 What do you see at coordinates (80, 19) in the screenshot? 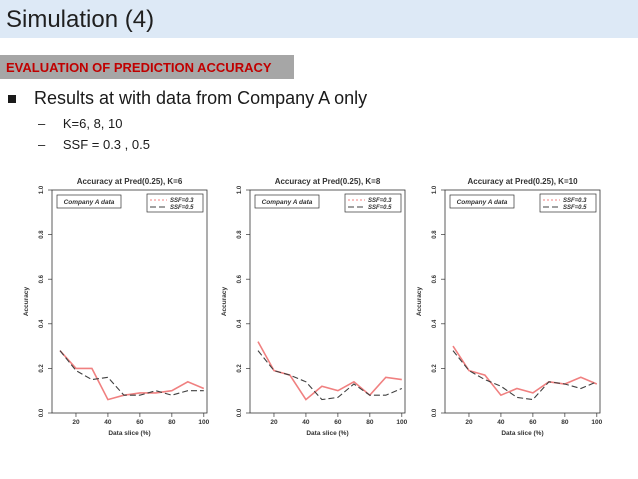
I see `slide-title: Simulation (4)` at bounding box center [80, 19].